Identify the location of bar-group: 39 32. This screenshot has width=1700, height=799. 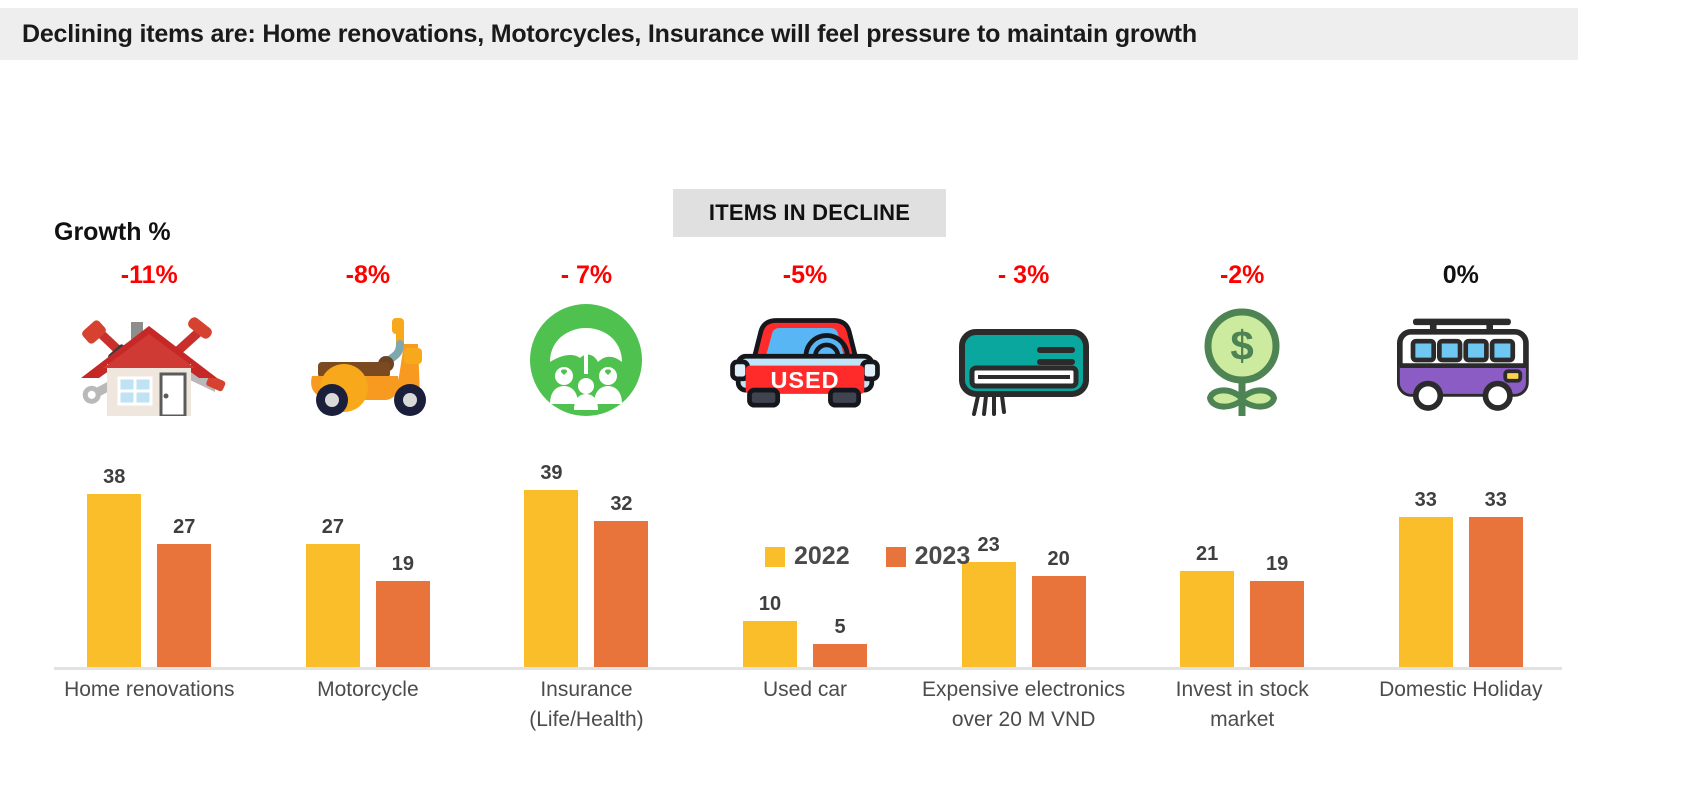
(586, 552).